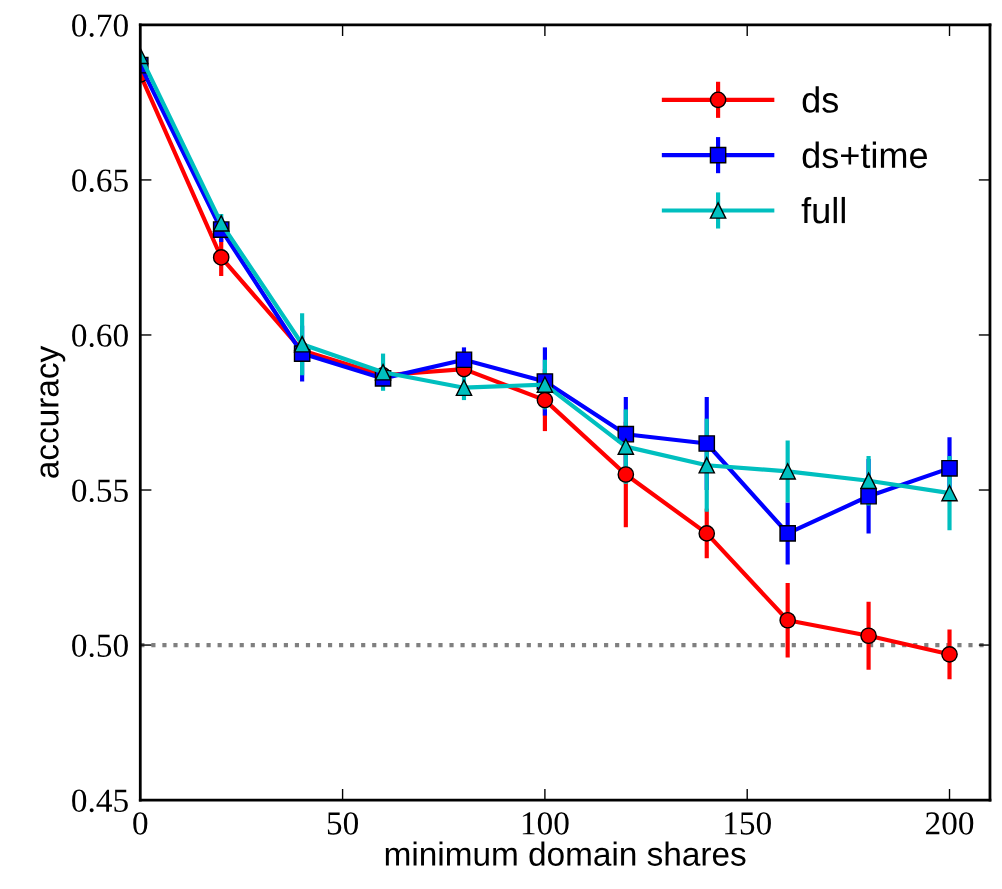  Describe the element at coordinates (100, 801) in the screenshot. I see `y-tick-label: 0.45` at that location.